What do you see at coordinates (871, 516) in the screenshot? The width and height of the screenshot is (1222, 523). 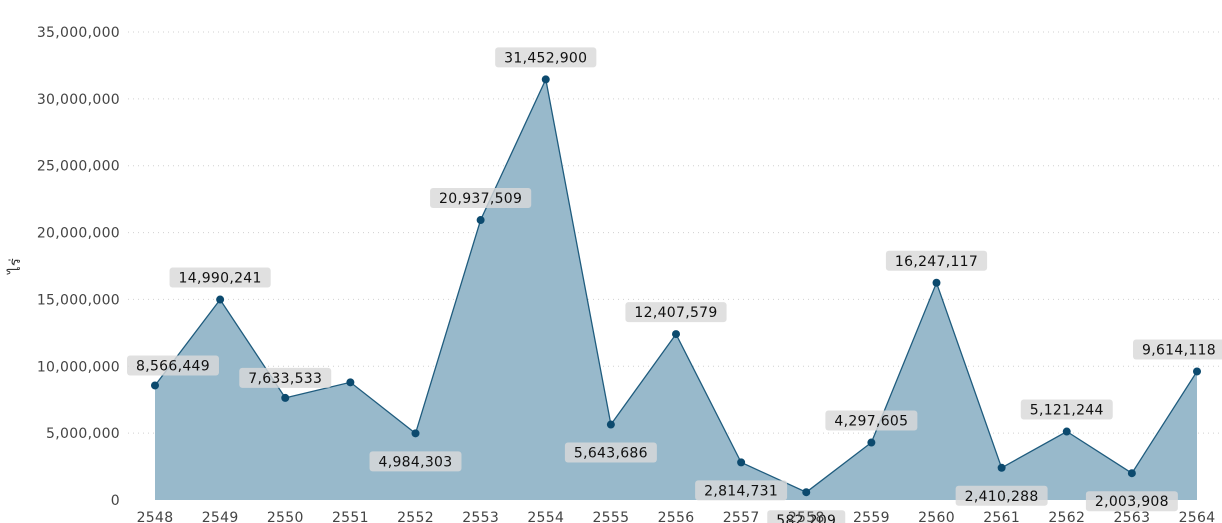 I see `x-tick-label: 2559` at bounding box center [871, 516].